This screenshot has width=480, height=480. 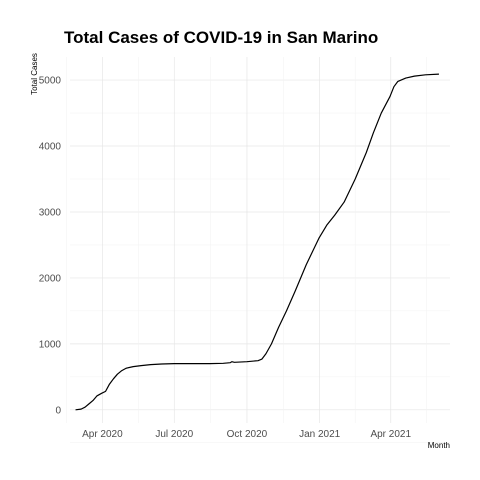 I want to click on chart-title: Total Cases of COVID-19 in San Marino, so click(x=221, y=37).